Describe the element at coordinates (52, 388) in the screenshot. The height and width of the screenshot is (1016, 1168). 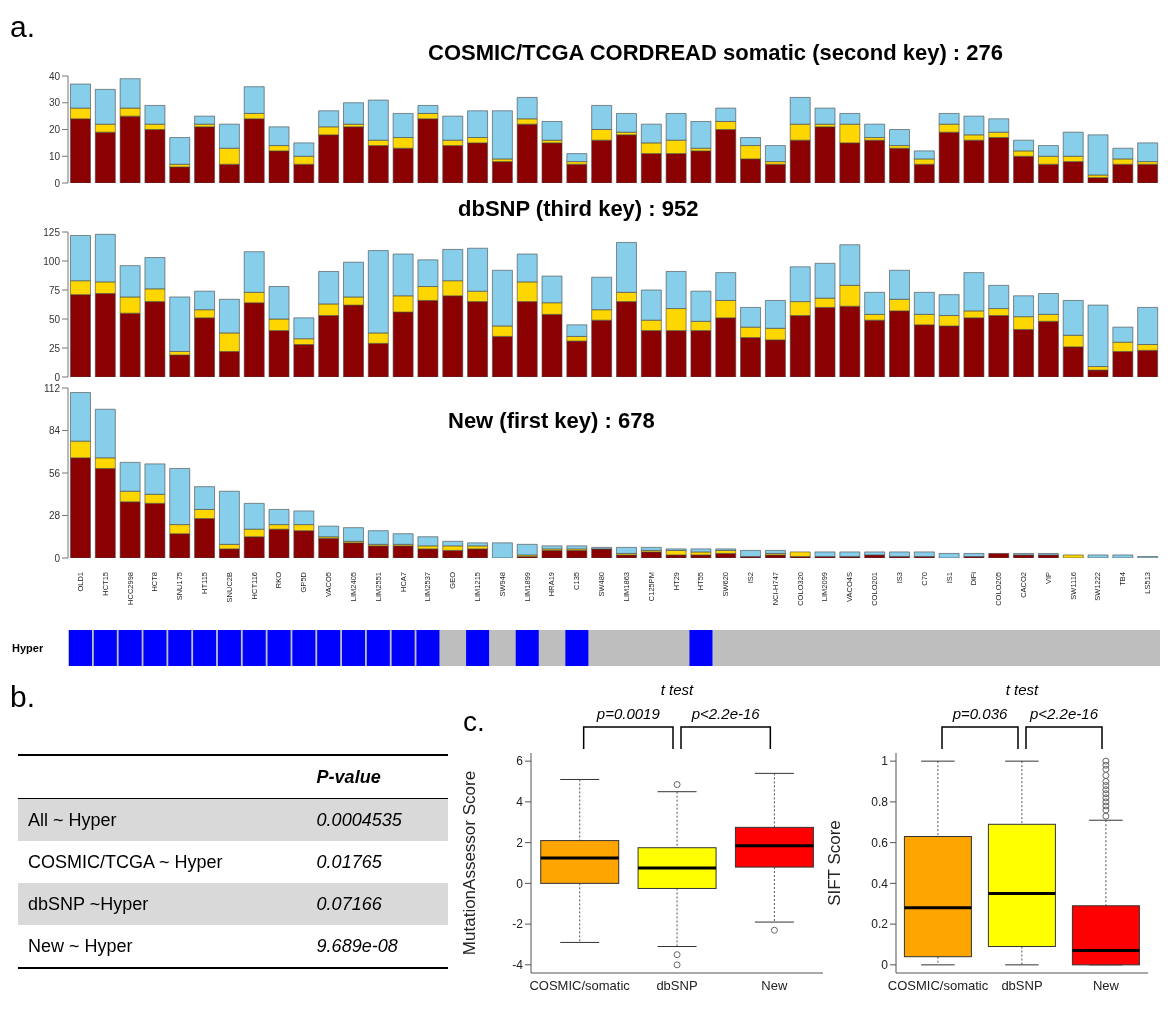
I see `y-tick-label: 112` at that location.